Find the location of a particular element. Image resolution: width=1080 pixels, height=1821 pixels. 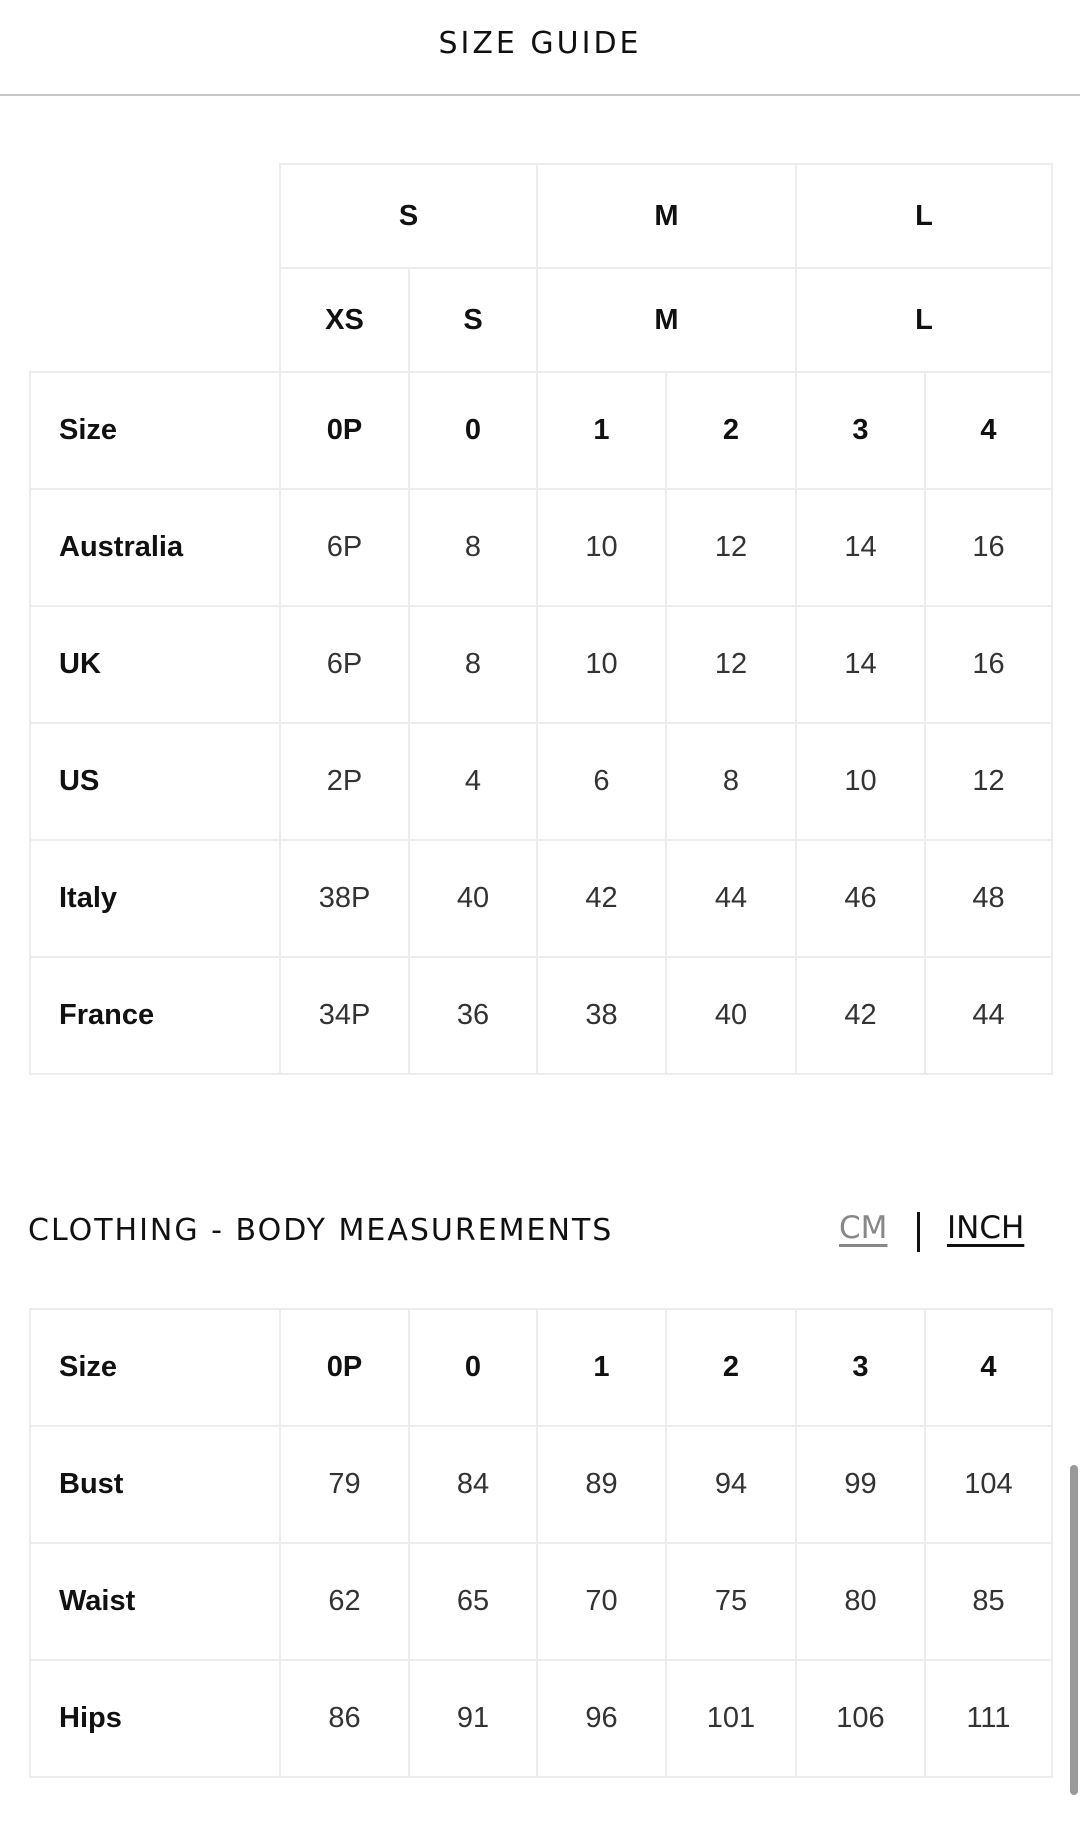

table-cell: 85 is located at coordinates (988, 1601).